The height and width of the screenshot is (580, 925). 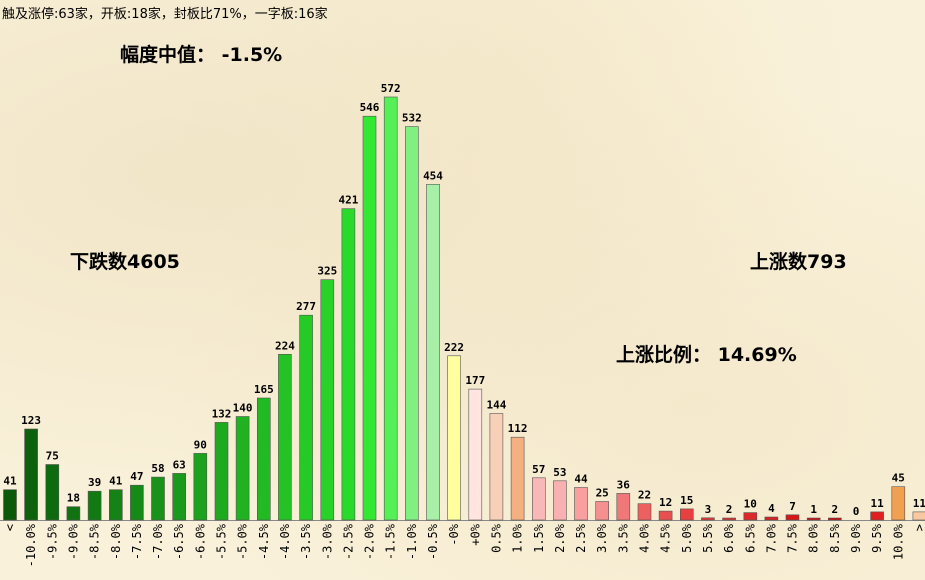 I want to click on x-tick-label: 9.0%, so click(x=856, y=538).